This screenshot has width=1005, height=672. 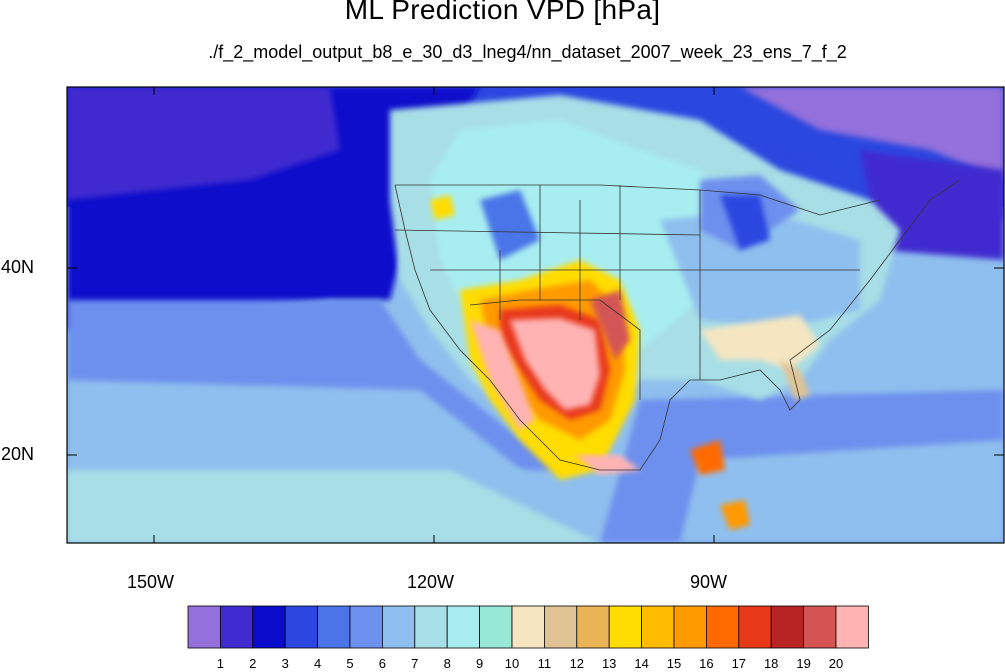 What do you see at coordinates (479, 663) in the screenshot?
I see `colorbar-label: 9` at bounding box center [479, 663].